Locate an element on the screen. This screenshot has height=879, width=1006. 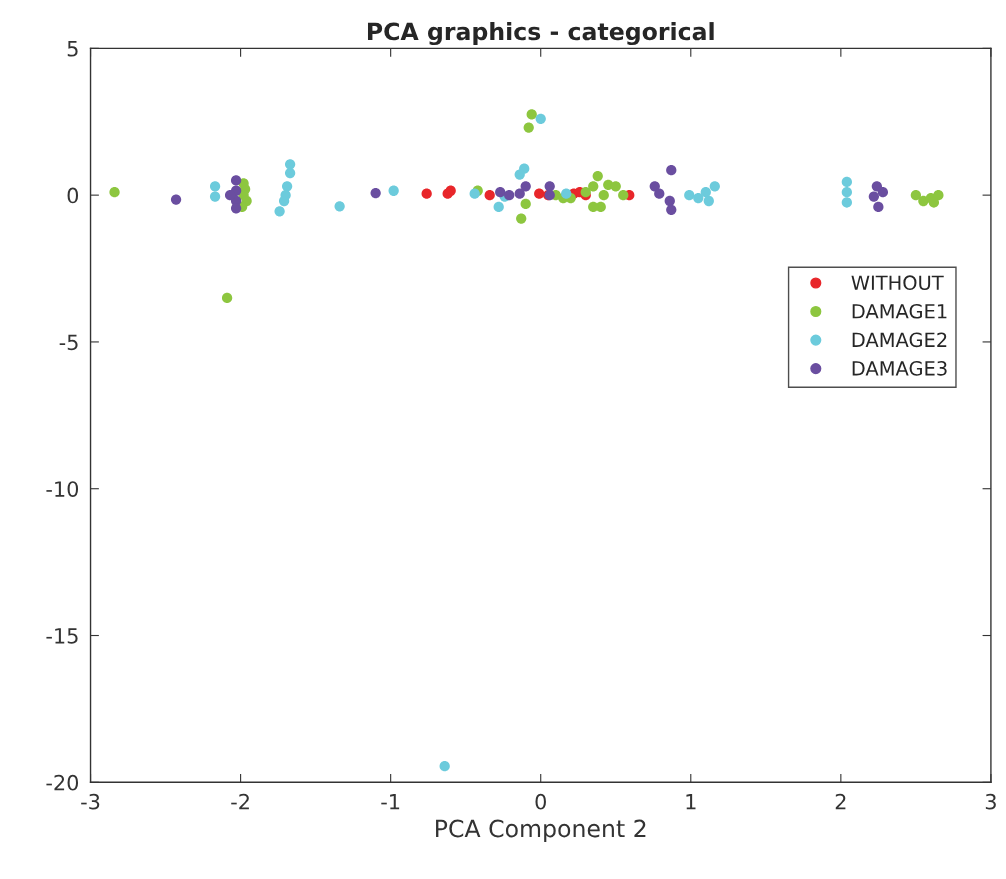
legend-label: DAMAGE2 is located at coordinates (899, 340).